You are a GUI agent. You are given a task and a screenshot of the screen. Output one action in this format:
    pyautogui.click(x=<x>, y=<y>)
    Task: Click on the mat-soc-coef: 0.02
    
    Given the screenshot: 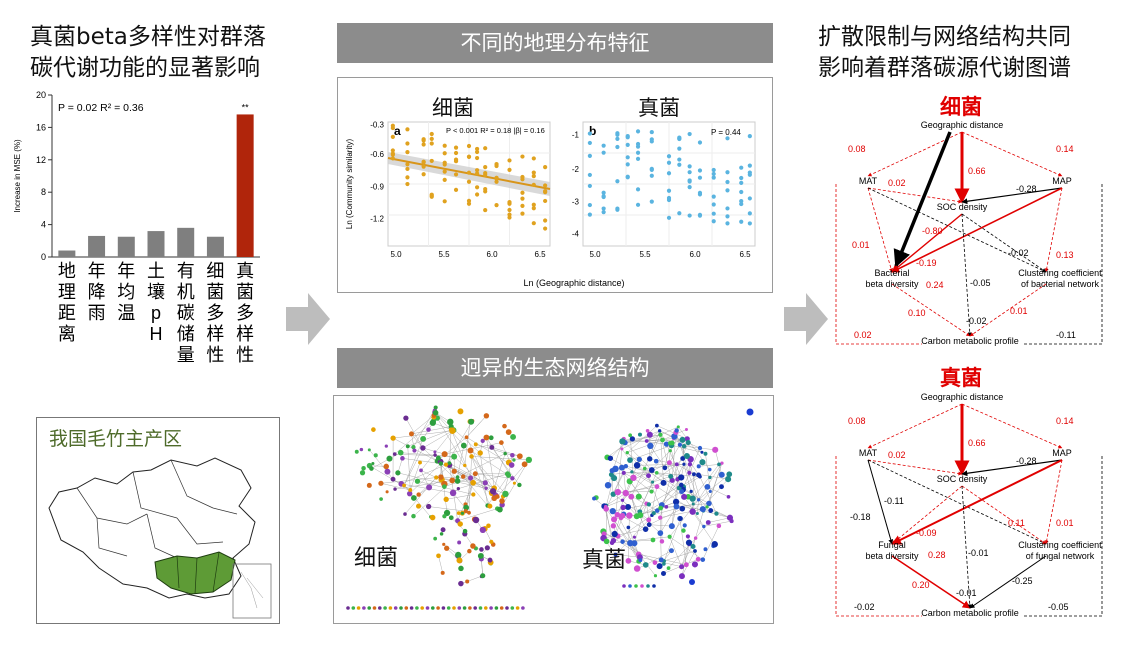 What is the action you would take?
    pyautogui.click(x=897, y=455)
    